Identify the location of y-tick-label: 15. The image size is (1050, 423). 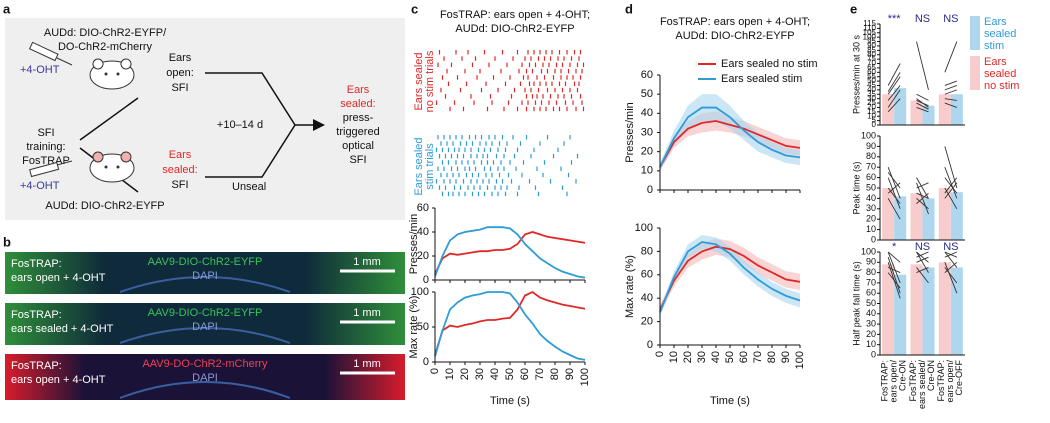
(871, 111).